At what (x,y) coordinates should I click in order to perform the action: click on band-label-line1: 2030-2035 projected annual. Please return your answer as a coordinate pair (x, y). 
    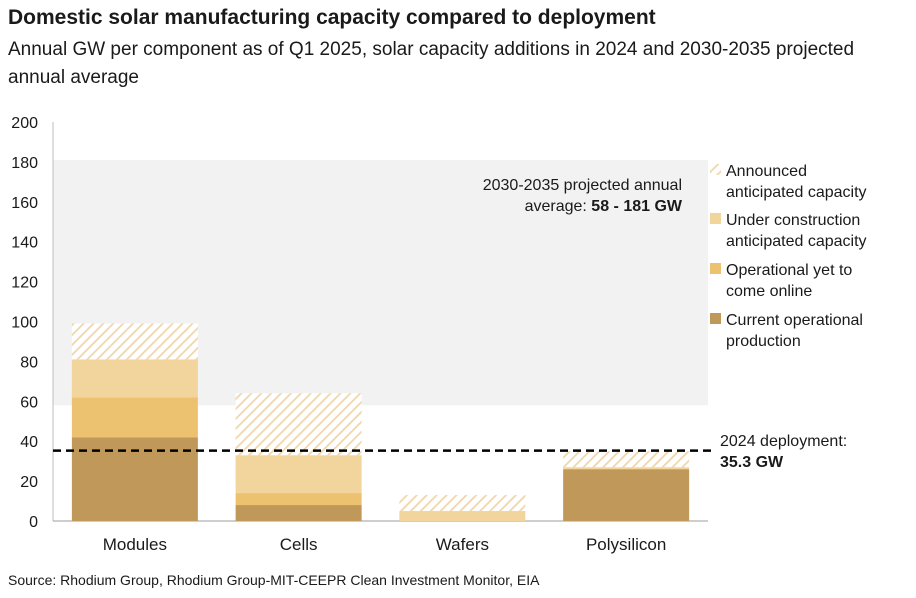
    Looking at the image, I should click on (582, 185).